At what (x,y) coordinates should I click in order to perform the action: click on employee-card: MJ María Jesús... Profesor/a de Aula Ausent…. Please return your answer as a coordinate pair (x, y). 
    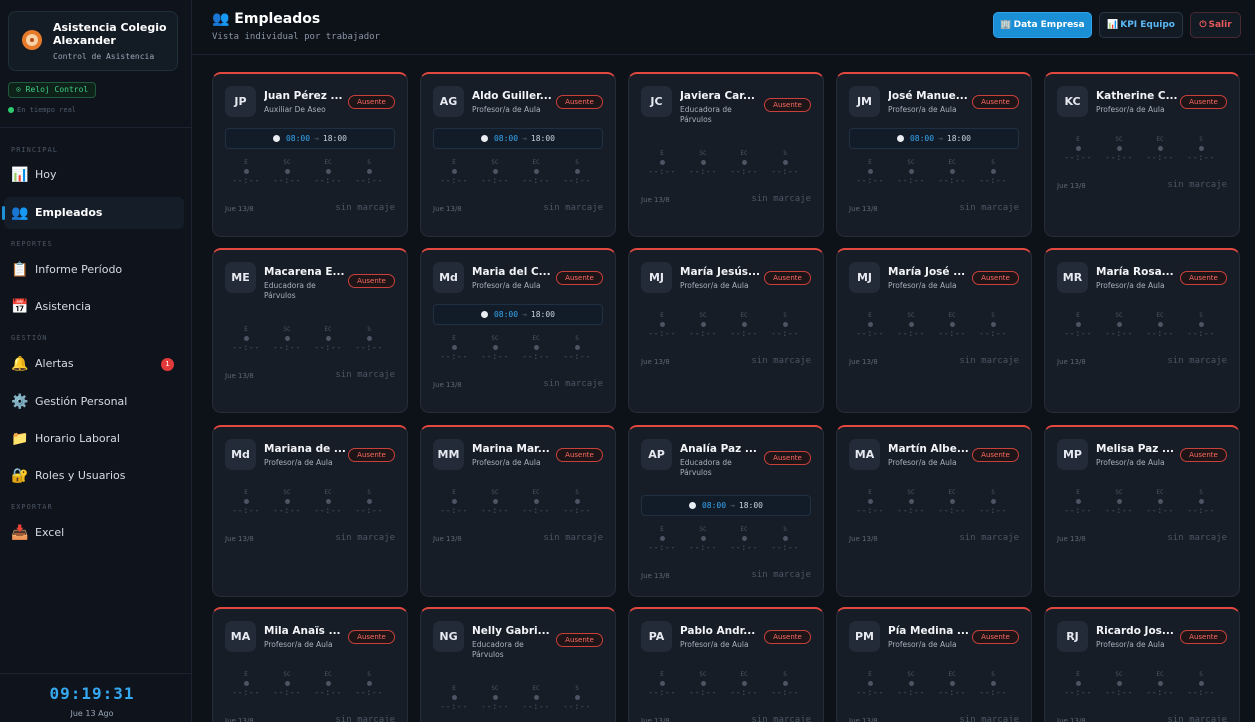
    Looking at the image, I should click on (726, 330).